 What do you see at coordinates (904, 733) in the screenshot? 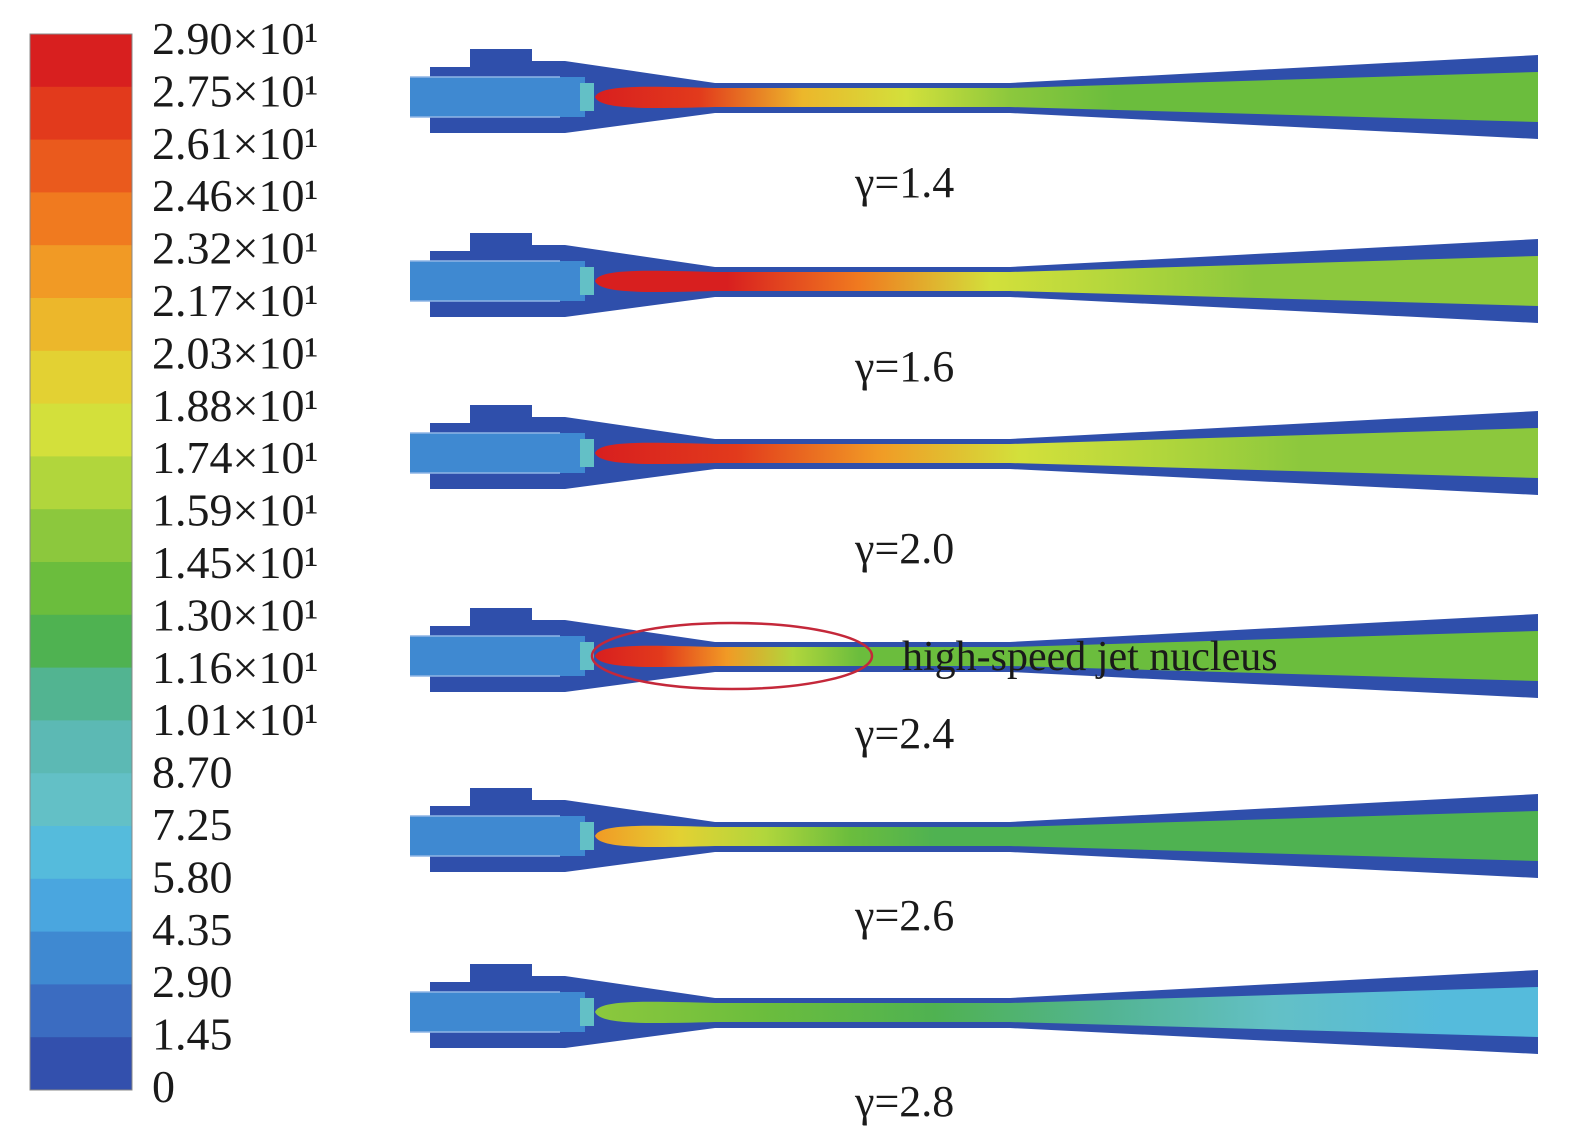
I see `case-caption: γ=2.4` at bounding box center [904, 733].